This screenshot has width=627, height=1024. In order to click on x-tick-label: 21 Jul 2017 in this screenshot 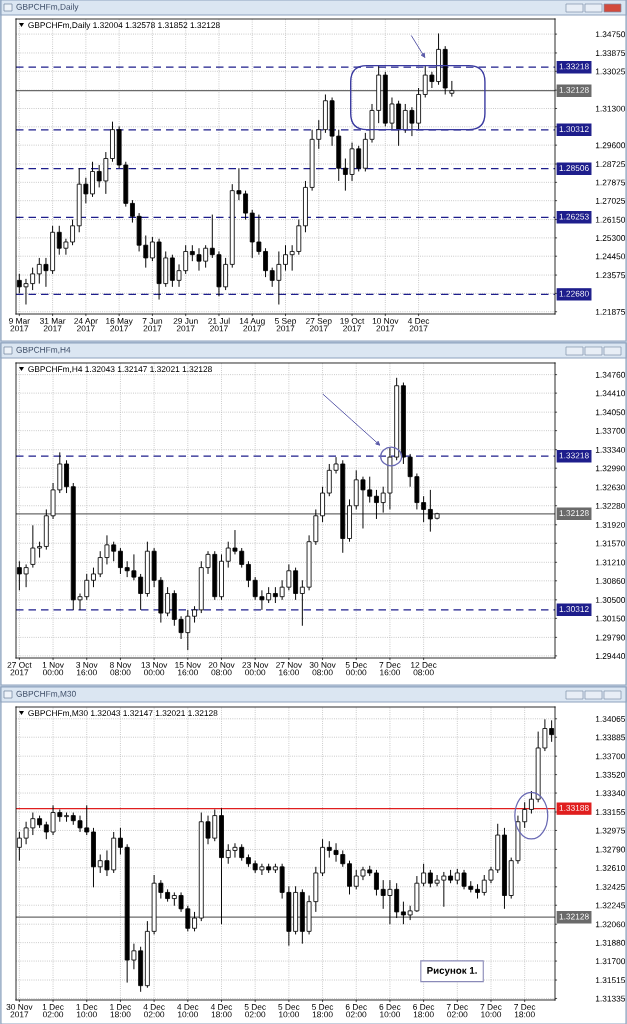, I will do `click(219, 324)`.